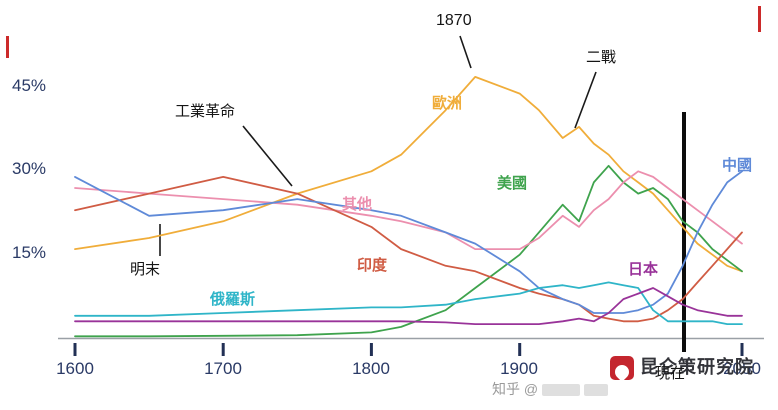 This screenshot has width=778, height=410. I want to click on y-axis-label-30: 30%, so click(29, 168).